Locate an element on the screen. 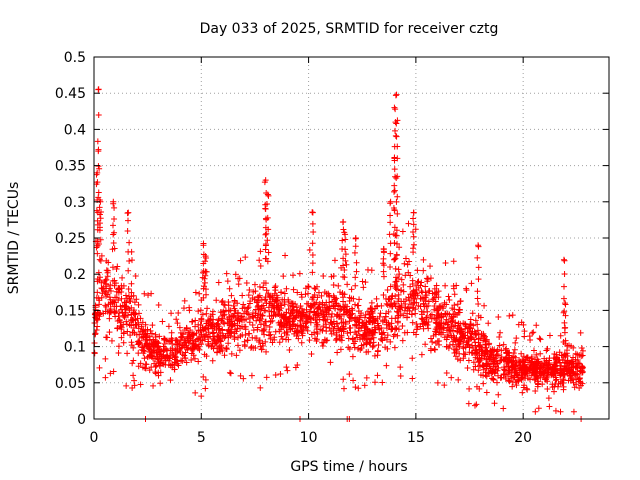 The image size is (640, 480). y-tick-label: 0.45 is located at coordinates (70, 94).